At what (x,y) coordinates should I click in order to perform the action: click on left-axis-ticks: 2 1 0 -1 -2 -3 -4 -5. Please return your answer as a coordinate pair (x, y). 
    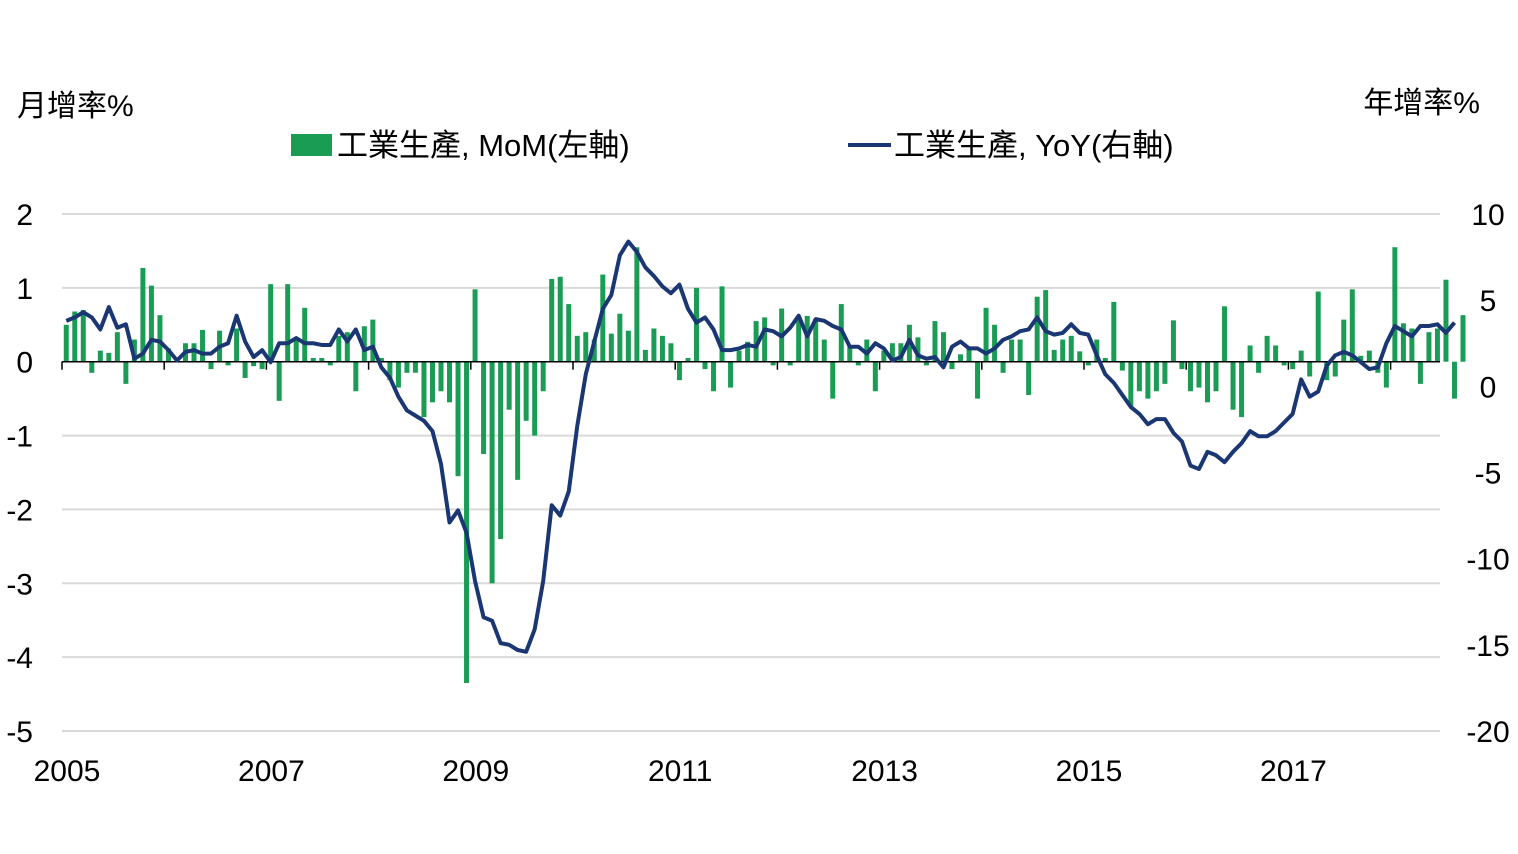
    Looking at the image, I should click on (19, 474).